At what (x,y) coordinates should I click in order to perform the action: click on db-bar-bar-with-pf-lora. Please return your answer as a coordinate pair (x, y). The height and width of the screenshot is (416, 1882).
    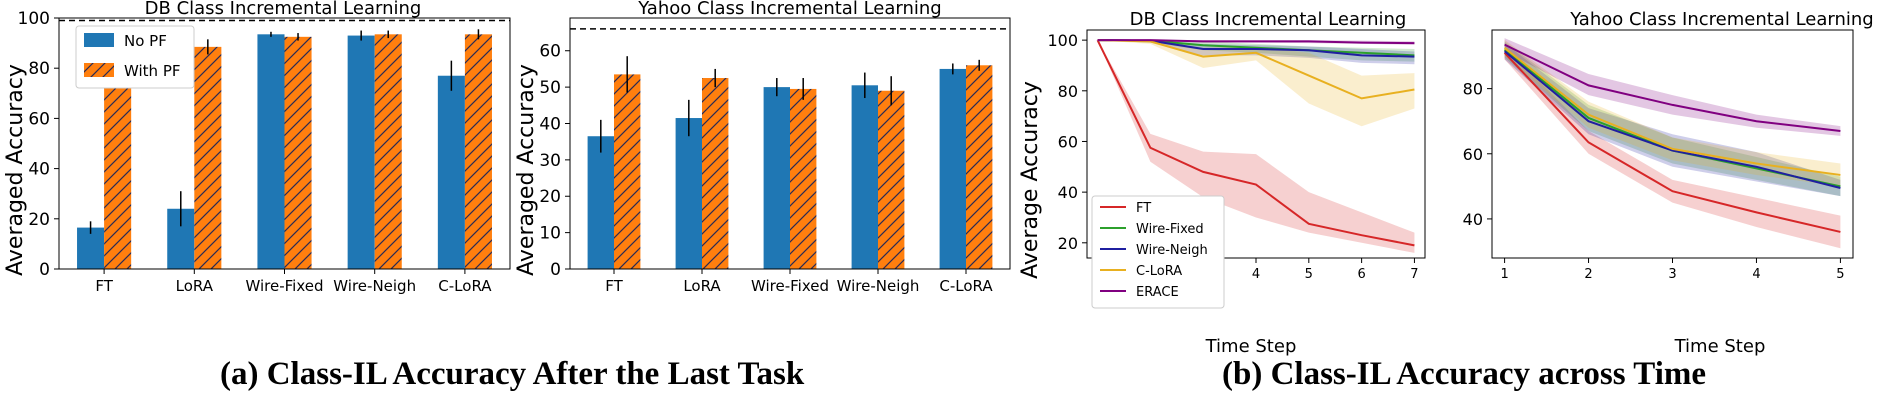
    Looking at the image, I should click on (208, 157).